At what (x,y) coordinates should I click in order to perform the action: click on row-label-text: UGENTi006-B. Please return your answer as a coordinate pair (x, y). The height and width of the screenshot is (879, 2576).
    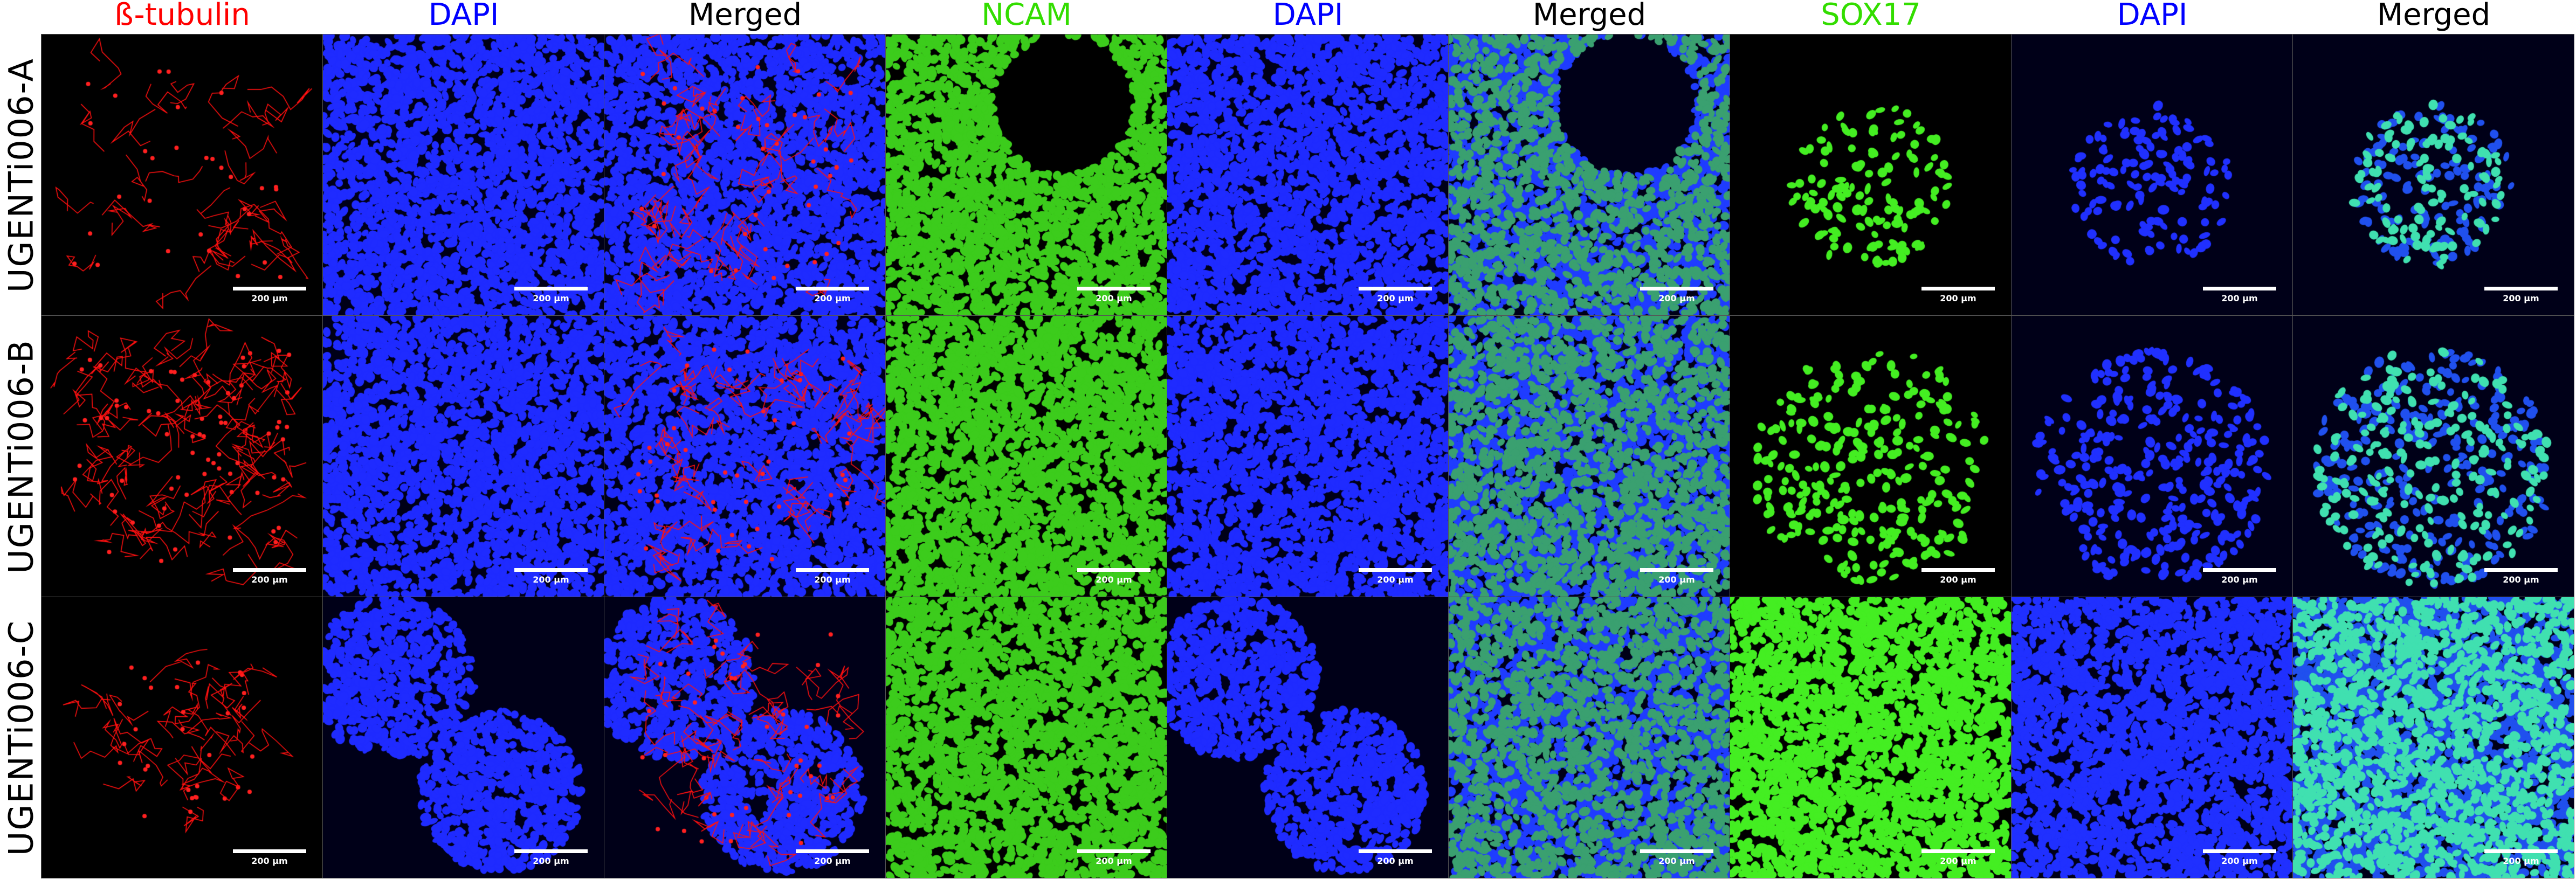
    Looking at the image, I should click on (20, 456).